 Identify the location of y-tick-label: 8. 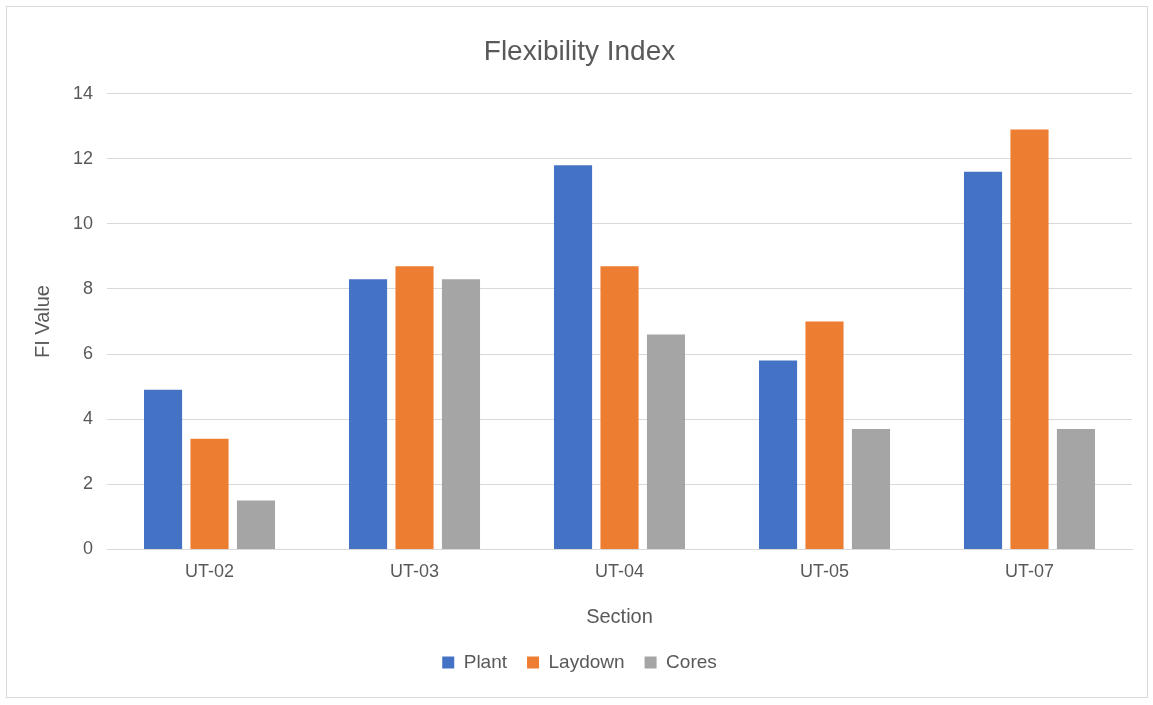
(88, 287).